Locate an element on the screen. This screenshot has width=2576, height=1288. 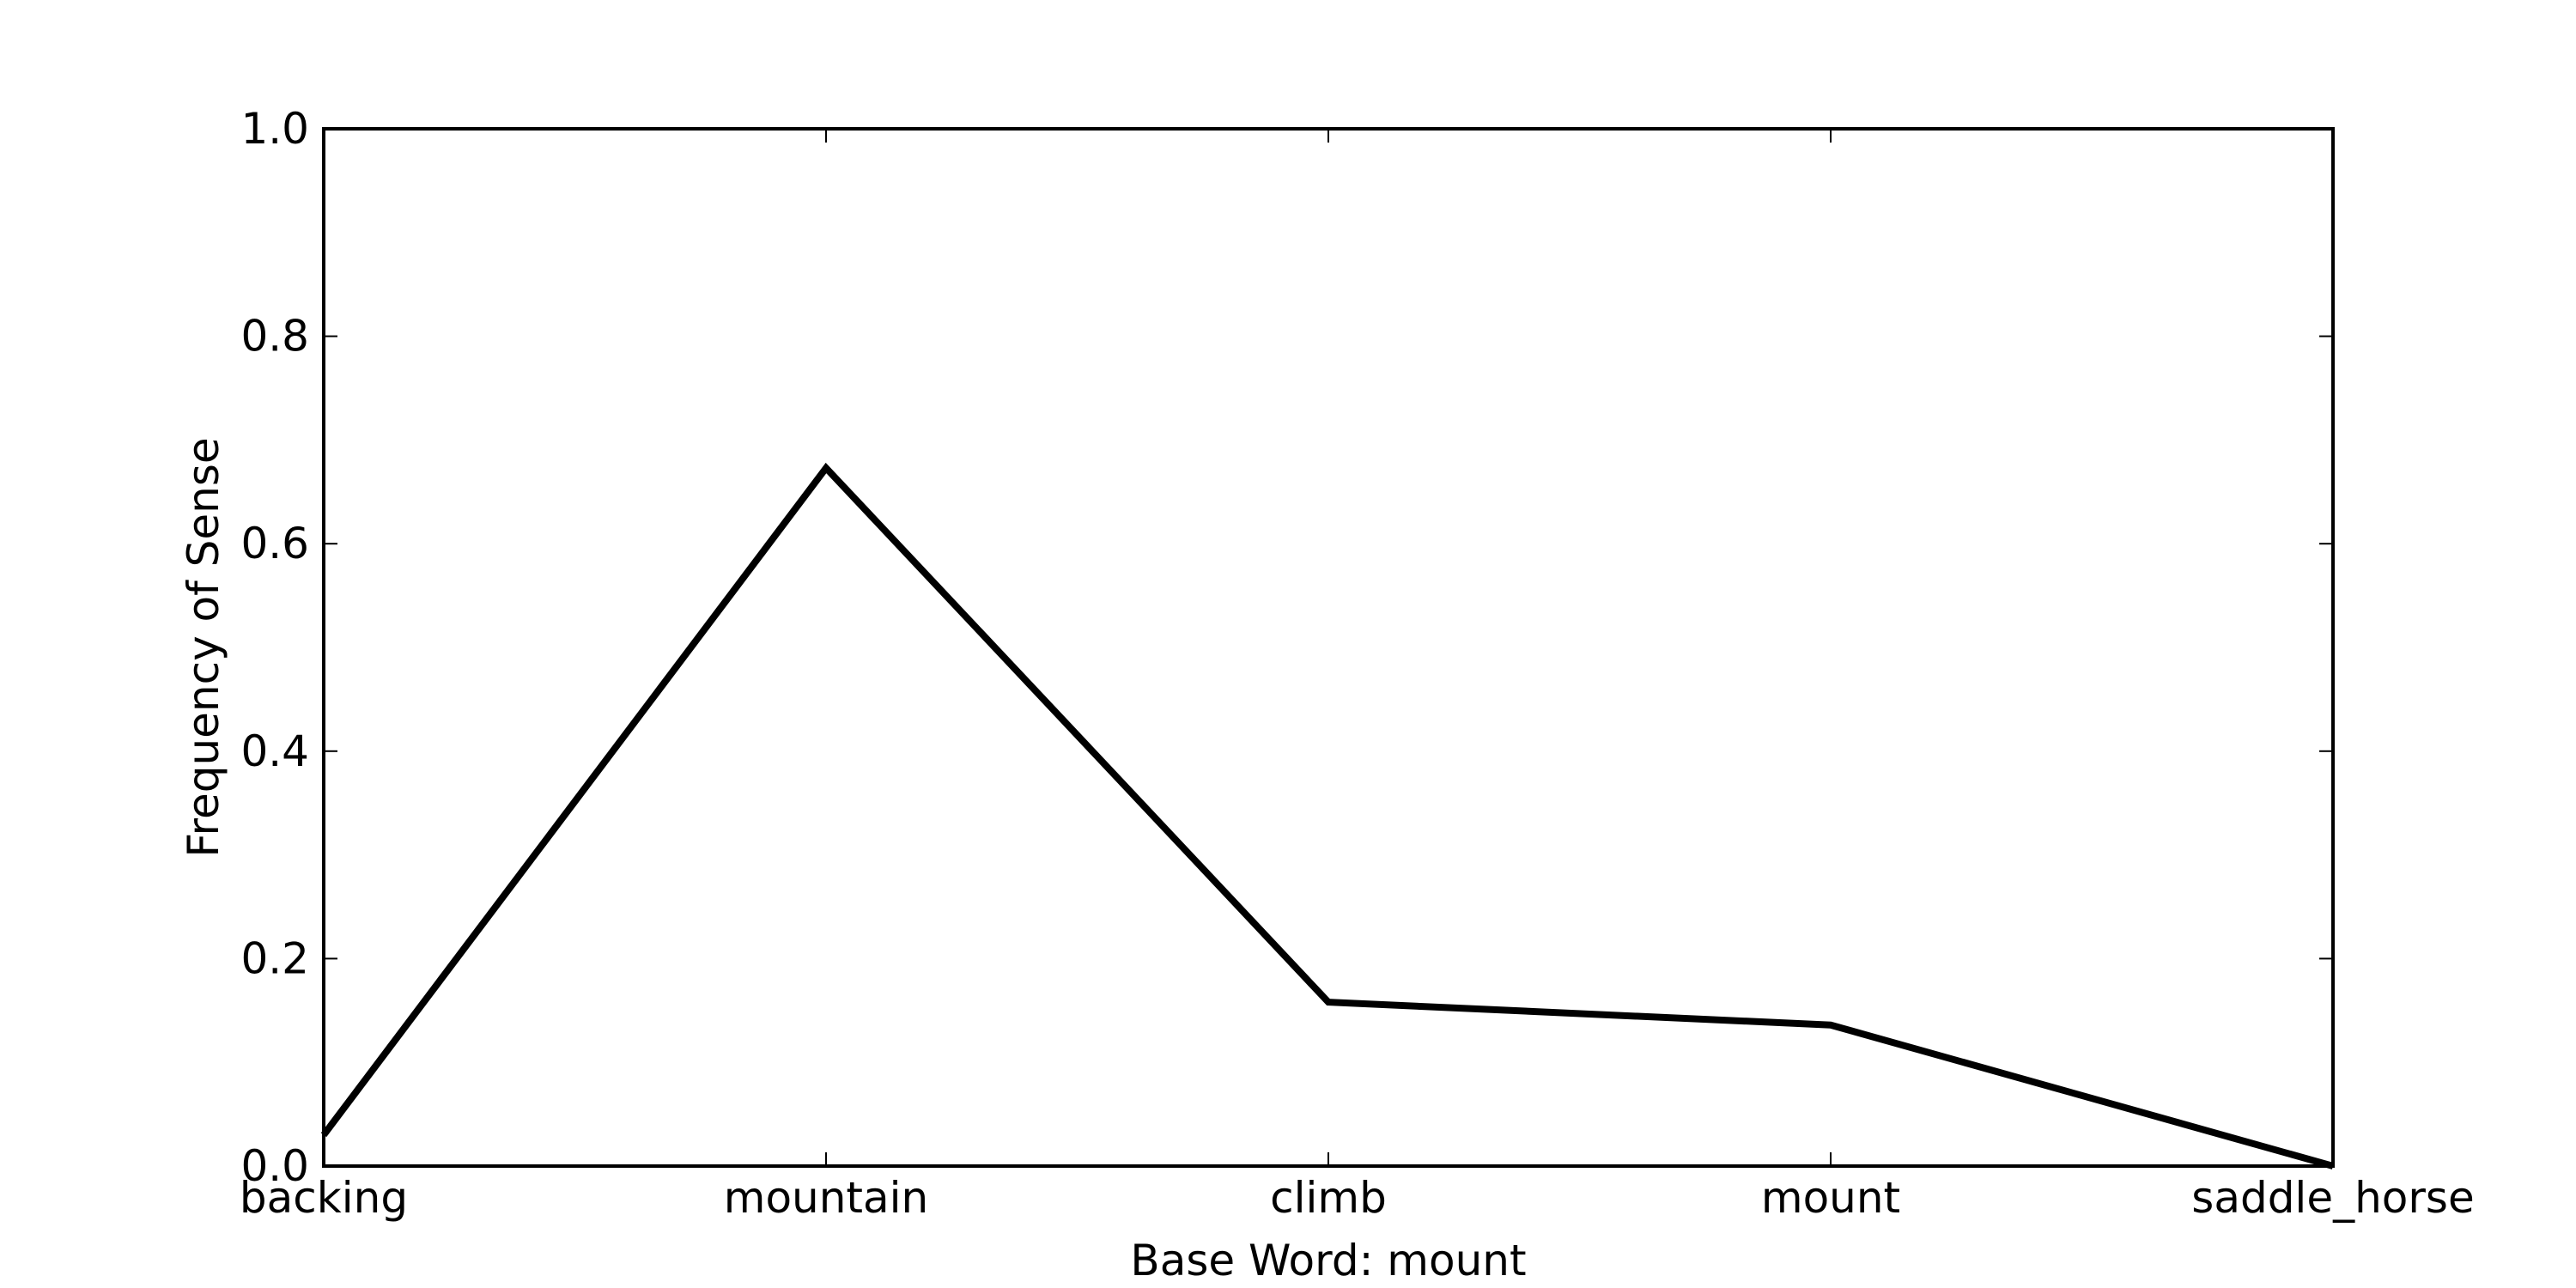
x-tick-labels: backing mountain climb mount saddle_horse is located at coordinates (1357, 1198).